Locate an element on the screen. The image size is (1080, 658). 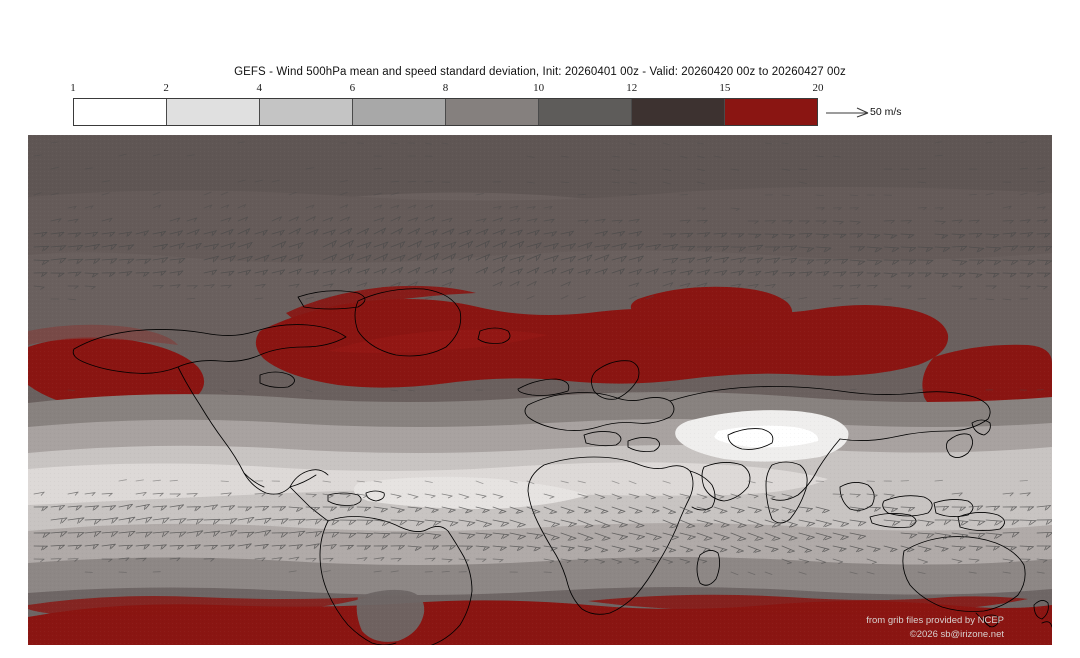
colorbar-tick-8: 8 is located at coordinates (445, 88).